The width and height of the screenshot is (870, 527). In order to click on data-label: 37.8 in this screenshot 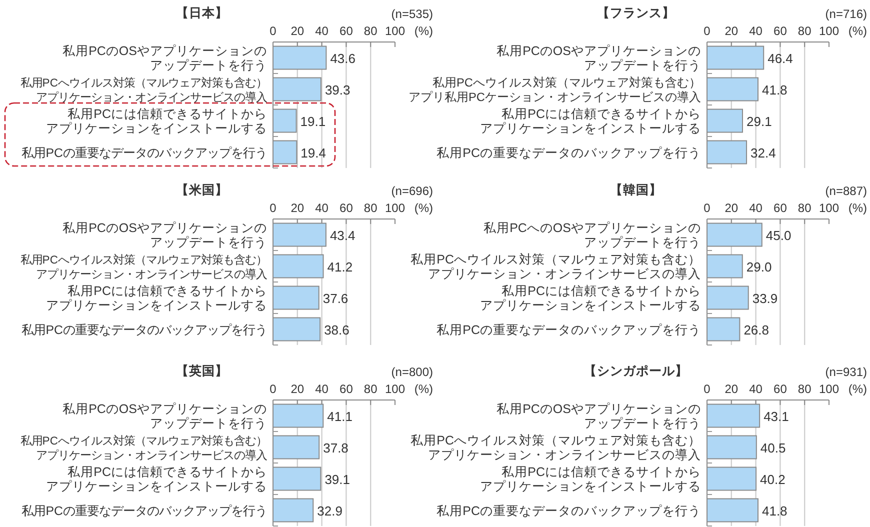, I will do `click(335, 448)`.